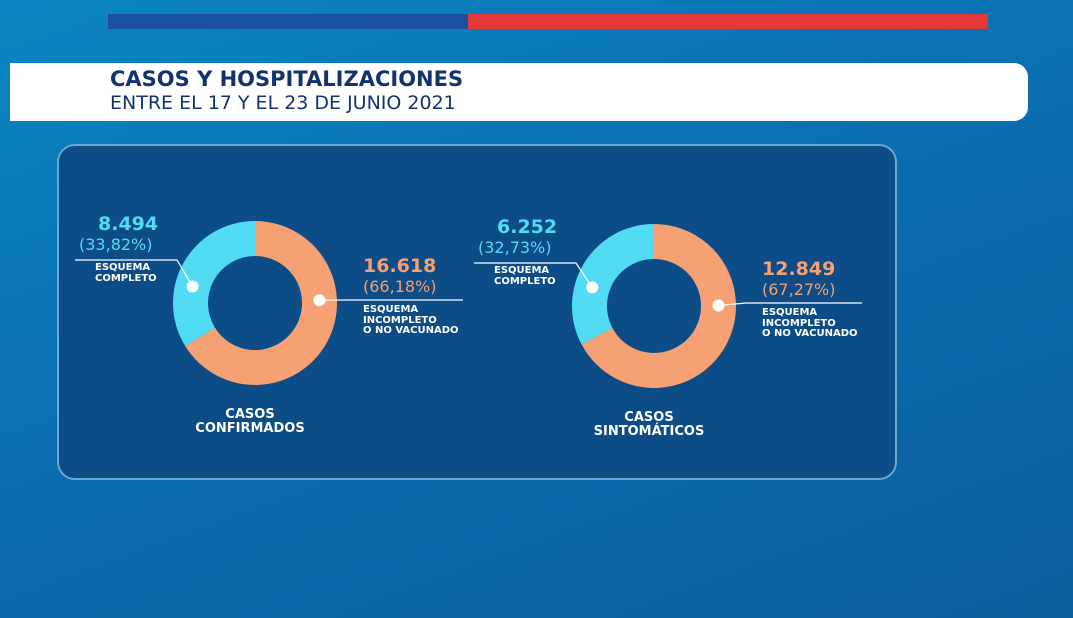  Describe the element at coordinates (400, 266) in the screenshot. I see `value-label: 16.618` at that location.